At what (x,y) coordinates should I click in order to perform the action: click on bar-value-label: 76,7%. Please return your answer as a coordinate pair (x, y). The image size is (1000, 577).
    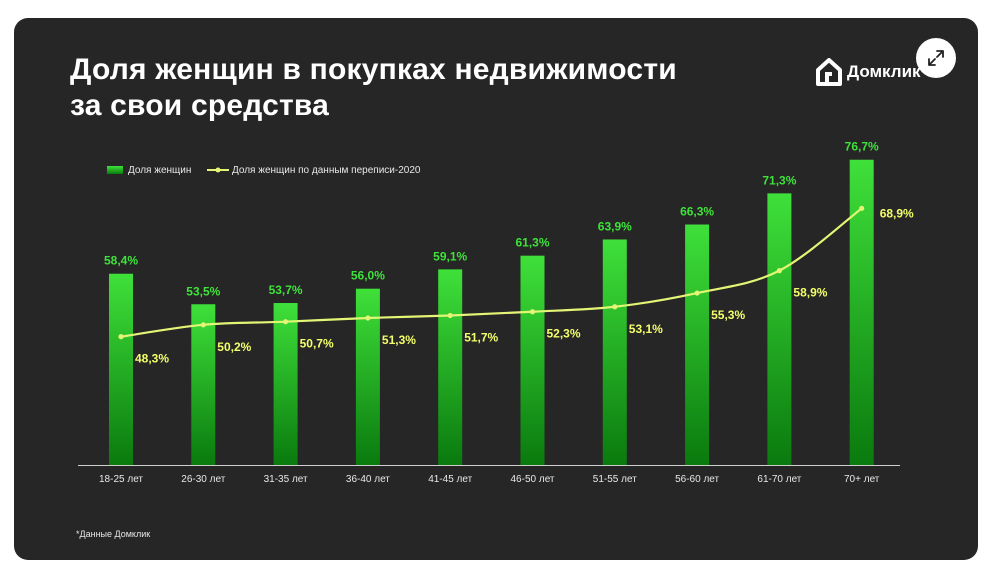
    Looking at the image, I should click on (862, 147).